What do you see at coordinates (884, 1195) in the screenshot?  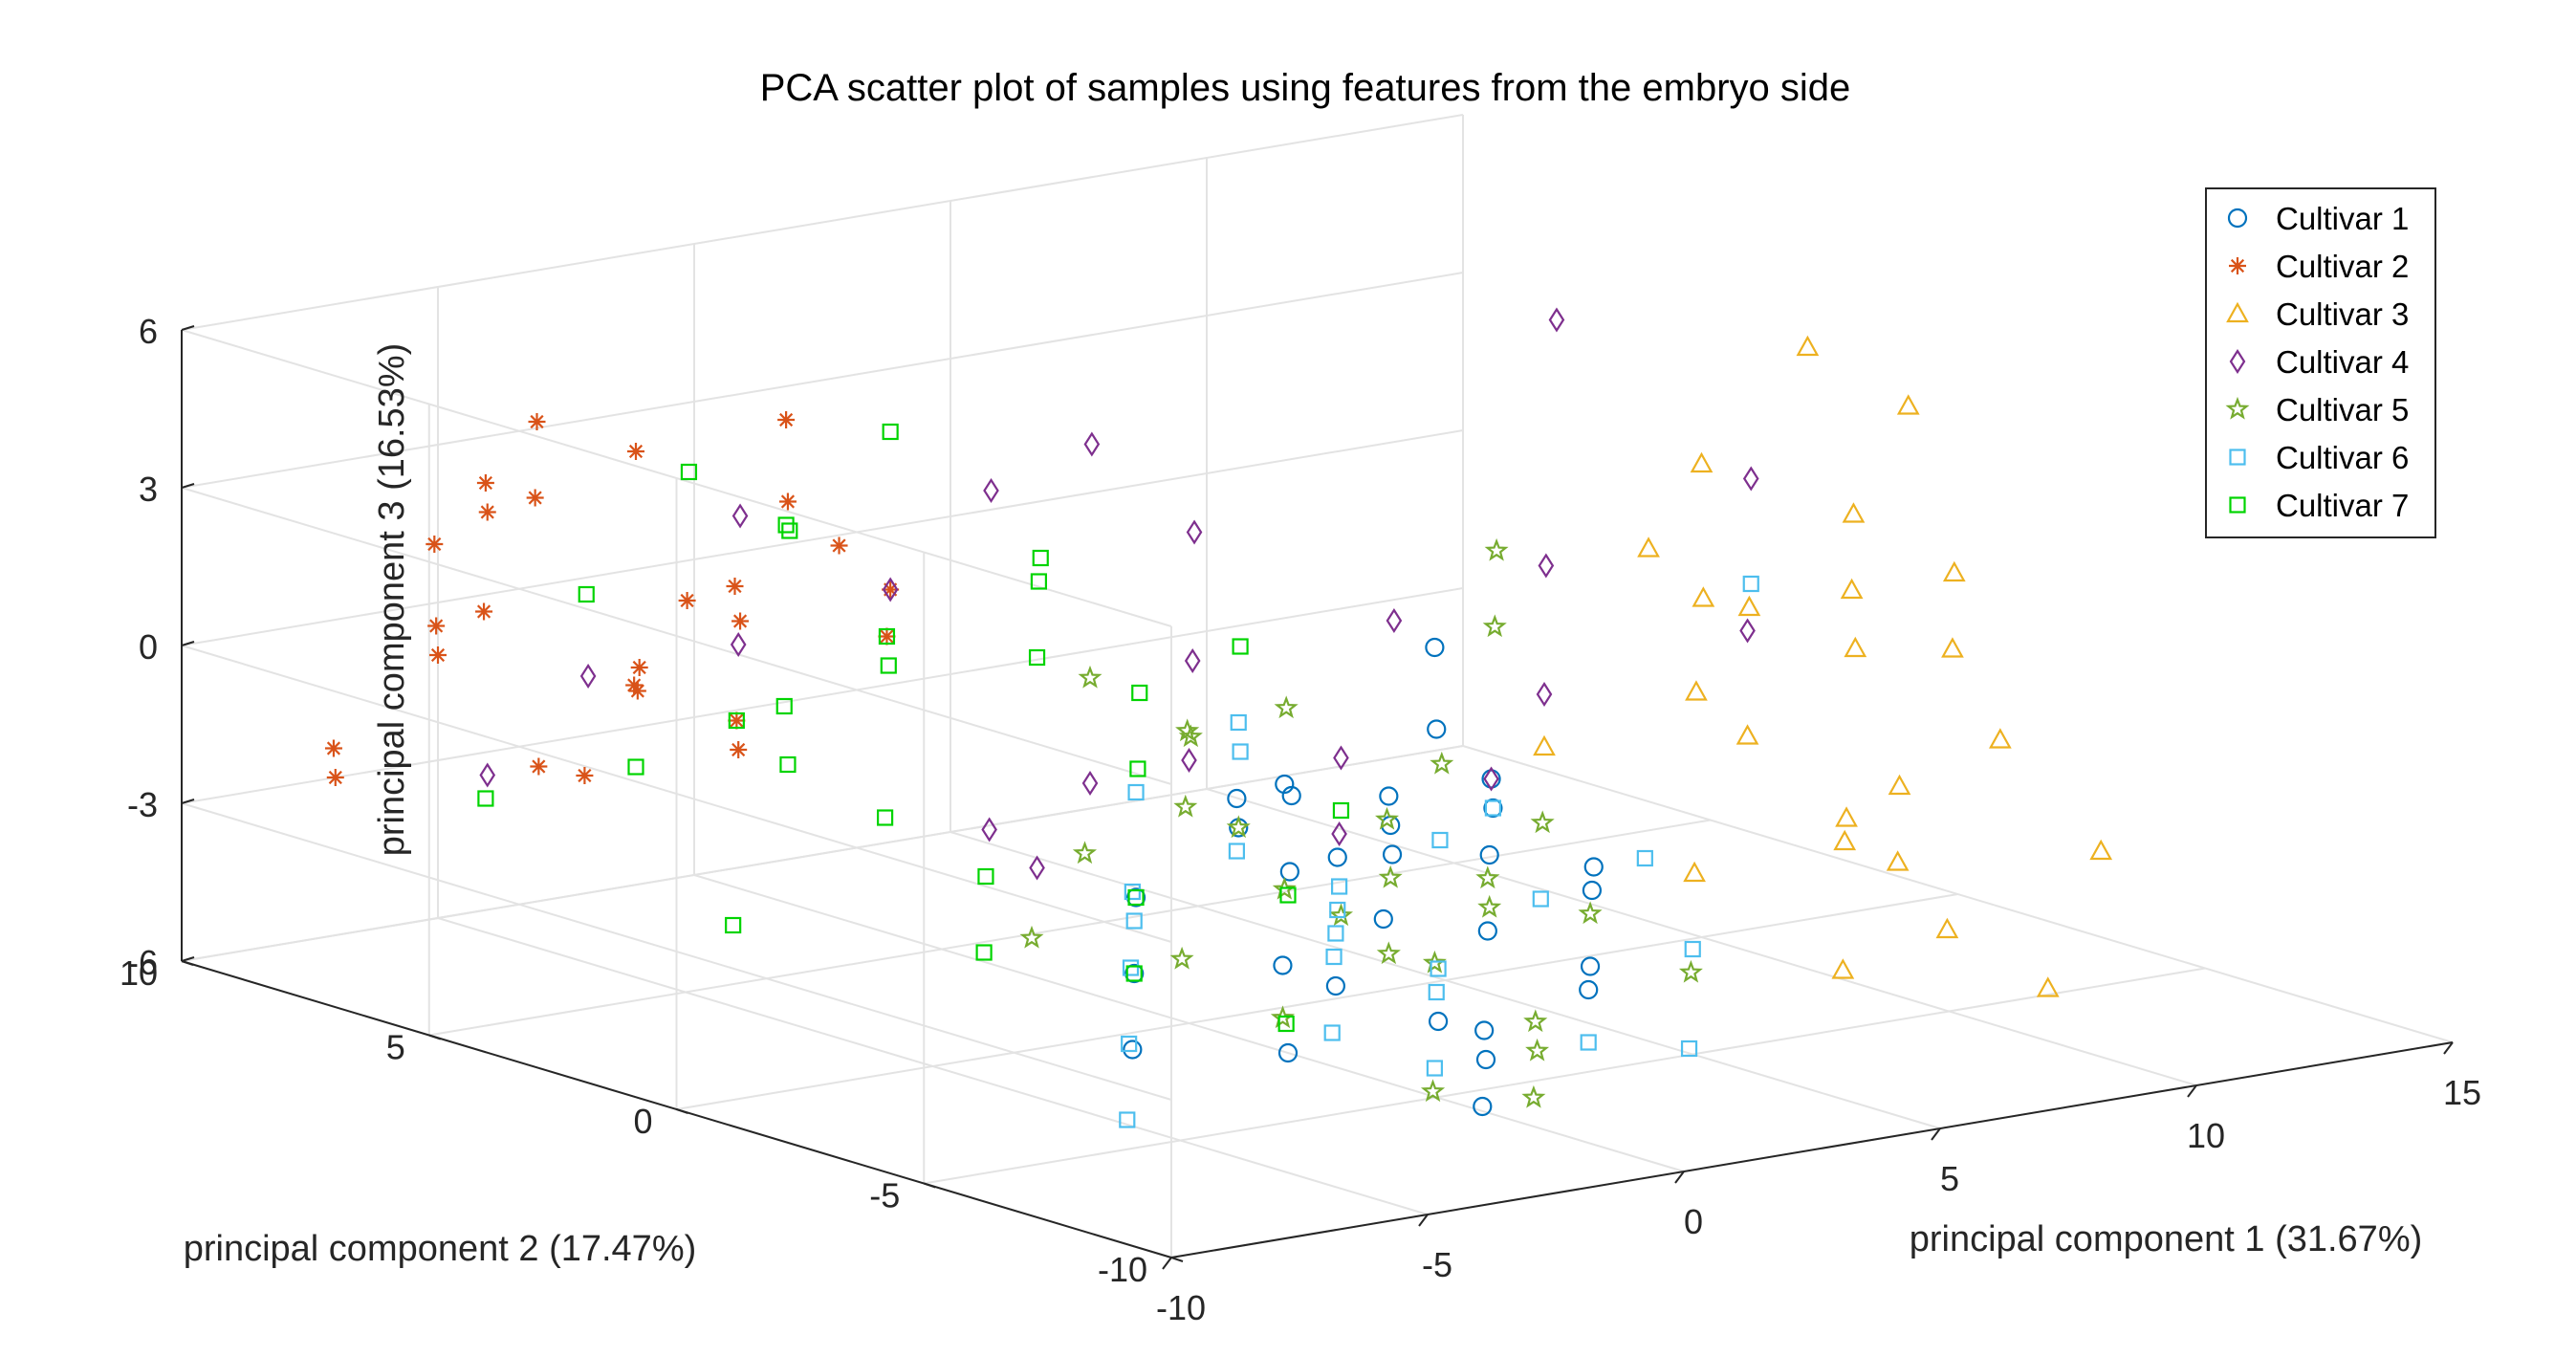 I see `y-tick-label: -5` at bounding box center [884, 1195].